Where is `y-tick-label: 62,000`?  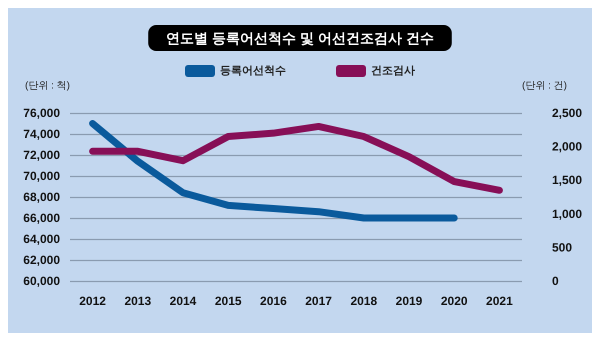 y-tick-label: 62,000 is located at coordinates (41, 260).